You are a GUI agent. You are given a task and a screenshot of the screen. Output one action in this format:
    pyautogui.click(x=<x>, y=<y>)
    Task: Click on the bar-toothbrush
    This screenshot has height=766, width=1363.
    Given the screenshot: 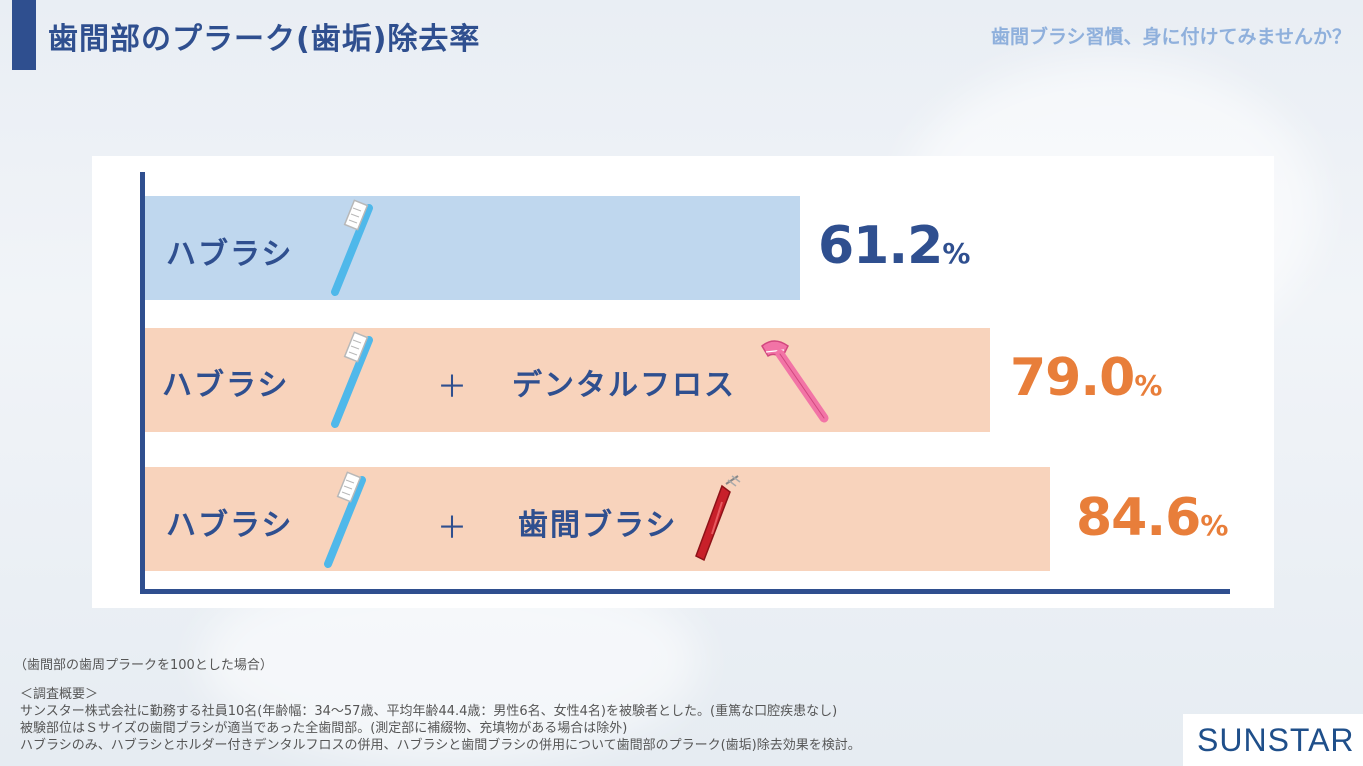 What is the action you would take?
    pyautogui.click(x=472, y=248)
    